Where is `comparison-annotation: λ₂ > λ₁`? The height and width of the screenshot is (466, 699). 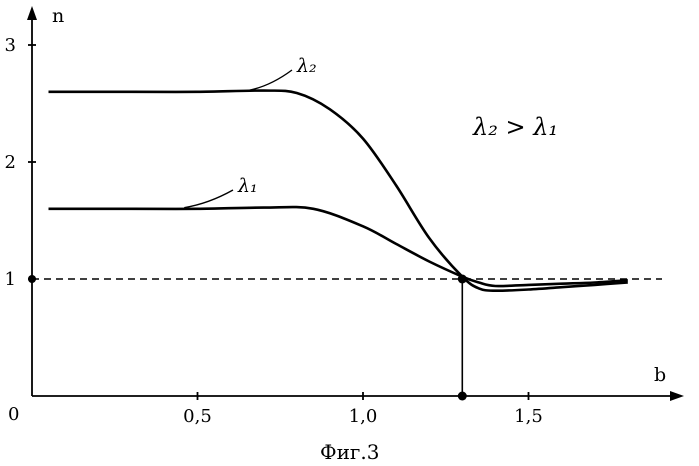 comparison-annotation: λ₂ > λ₁ is located at coordinates (515, 127).